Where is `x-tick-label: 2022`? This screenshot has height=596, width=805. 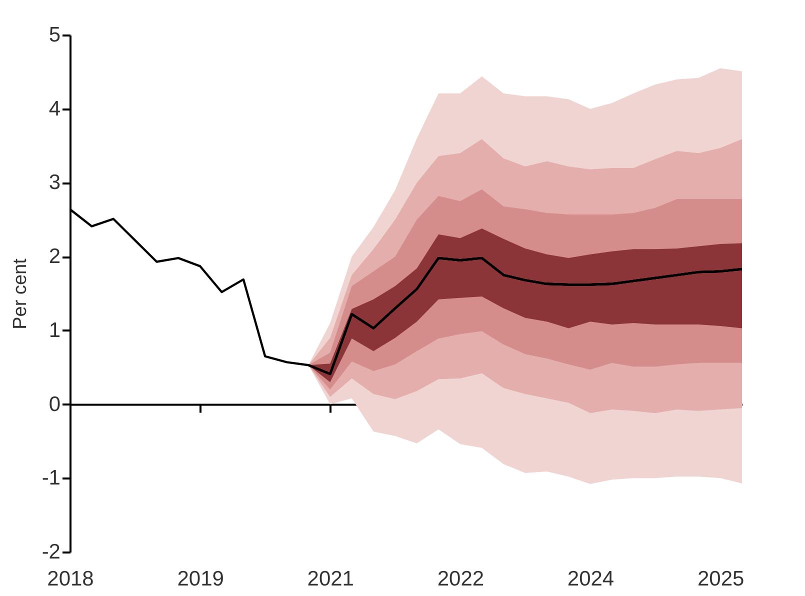 x-tick-label: 2022 is located at coordinates (460, 579).